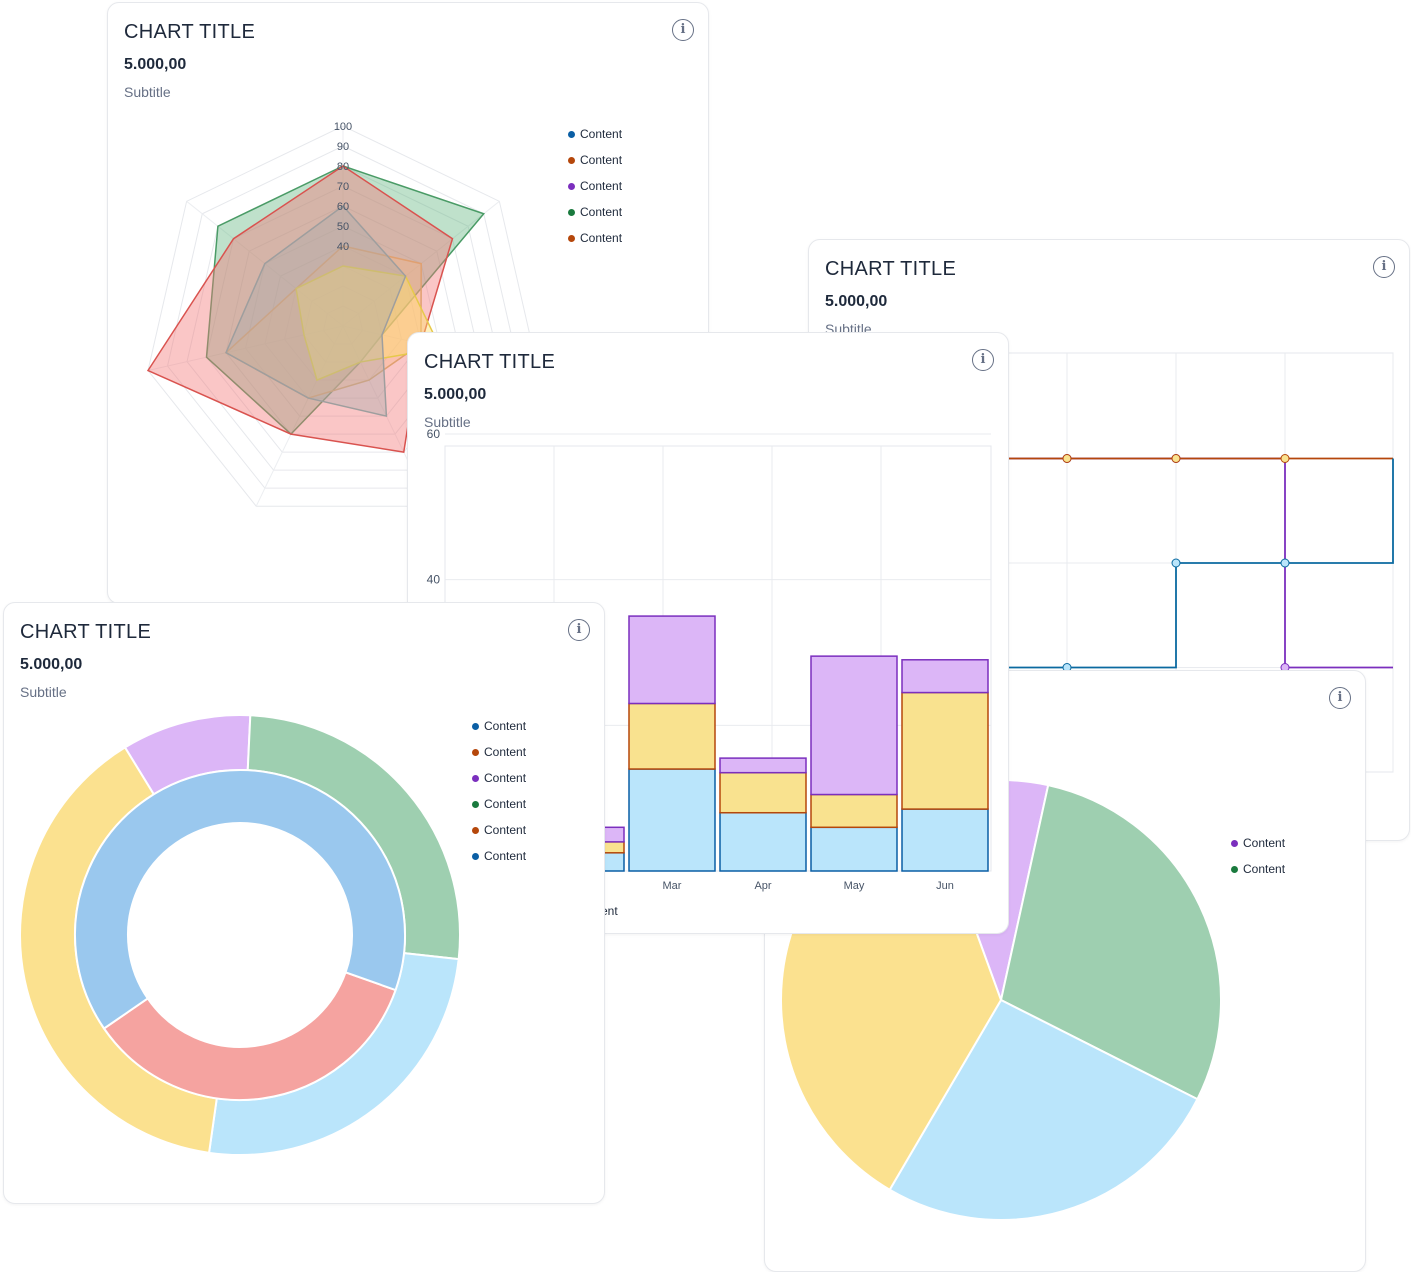 Image resolution: width=1411 pixels, height=1272 pixels. I want to click on radar-tick-label: 80, so click(343, 167).